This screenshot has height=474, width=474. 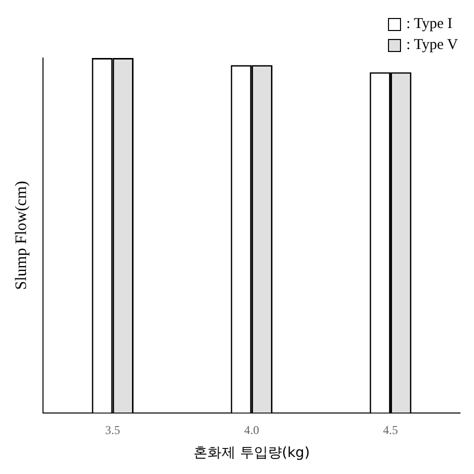 I want to click on x-tick-label: 3.5, so click(x=112, y=430).